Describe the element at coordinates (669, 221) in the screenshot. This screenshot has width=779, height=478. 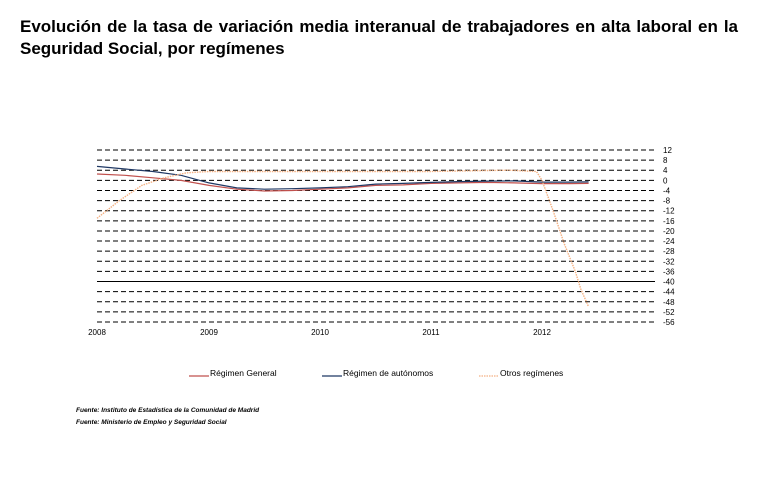
I see `y-tick-label: -16` at that location.